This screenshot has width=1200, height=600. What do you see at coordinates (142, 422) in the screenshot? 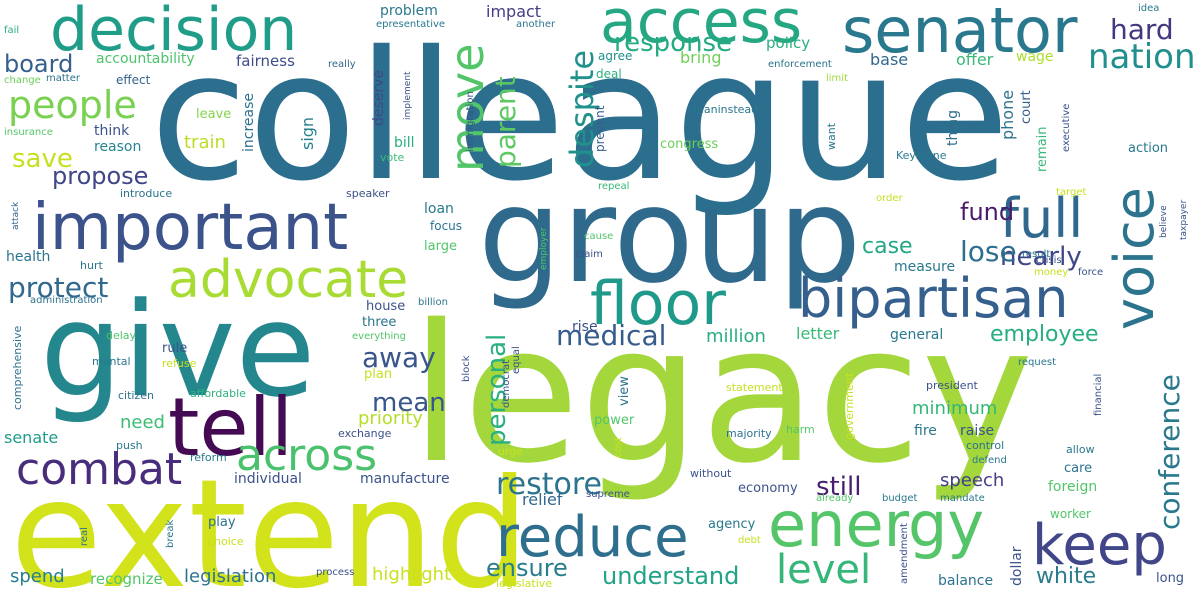
I see `word-need: need` at bounding box center [142, 422].